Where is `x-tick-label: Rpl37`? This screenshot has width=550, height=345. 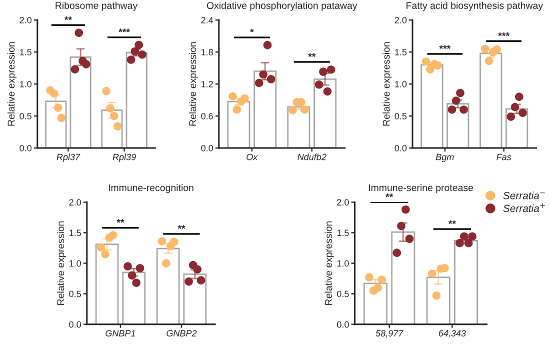 x-tick-label: Rpl37 is located at coordinates (68, 158).